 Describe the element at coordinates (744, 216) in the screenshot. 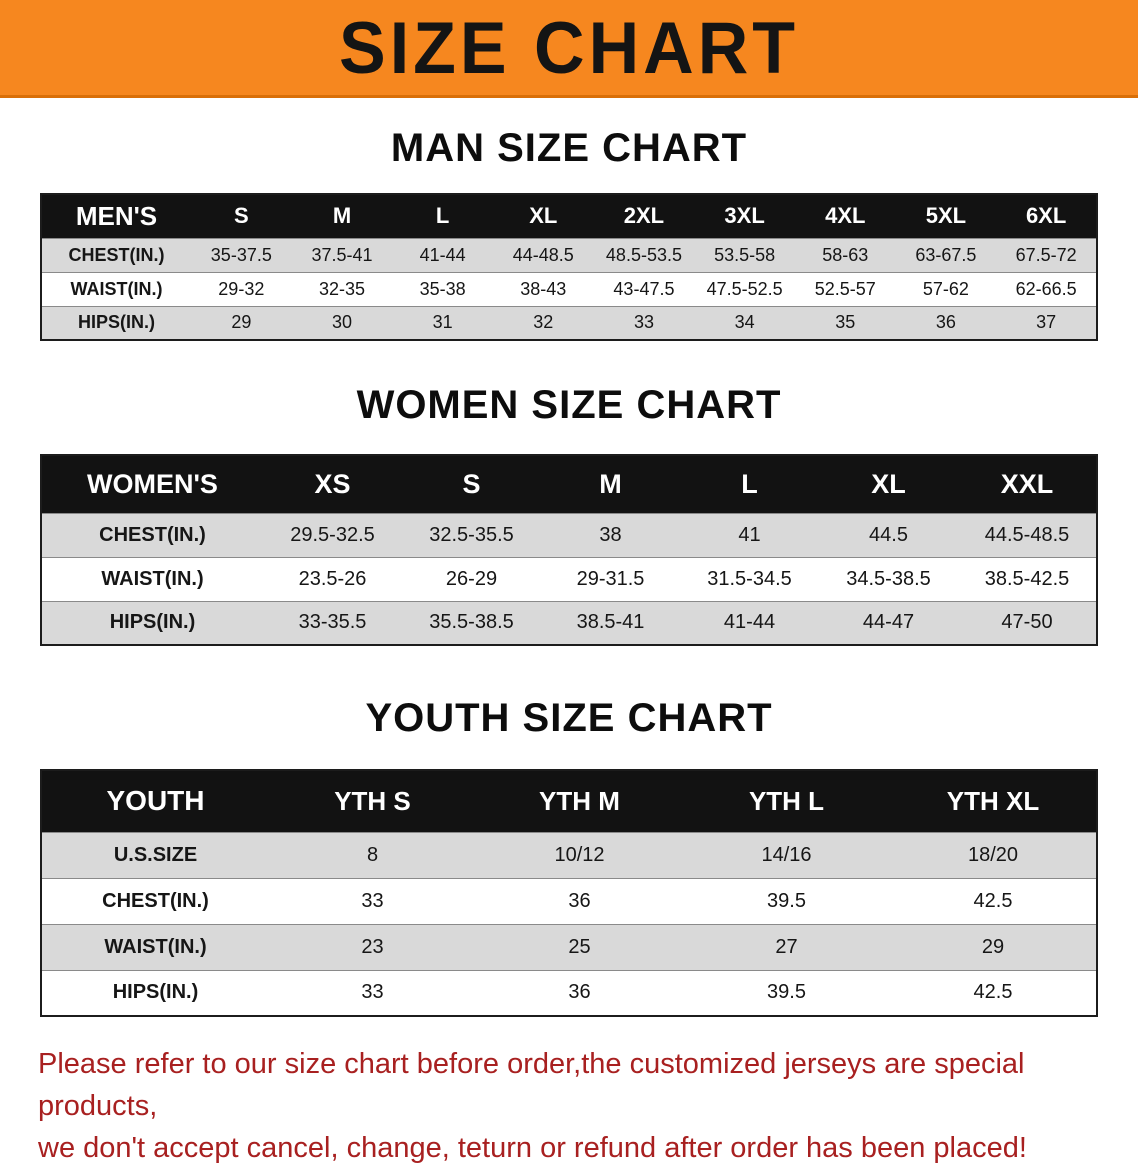

I see `size-column-header: 3XL` at that location.